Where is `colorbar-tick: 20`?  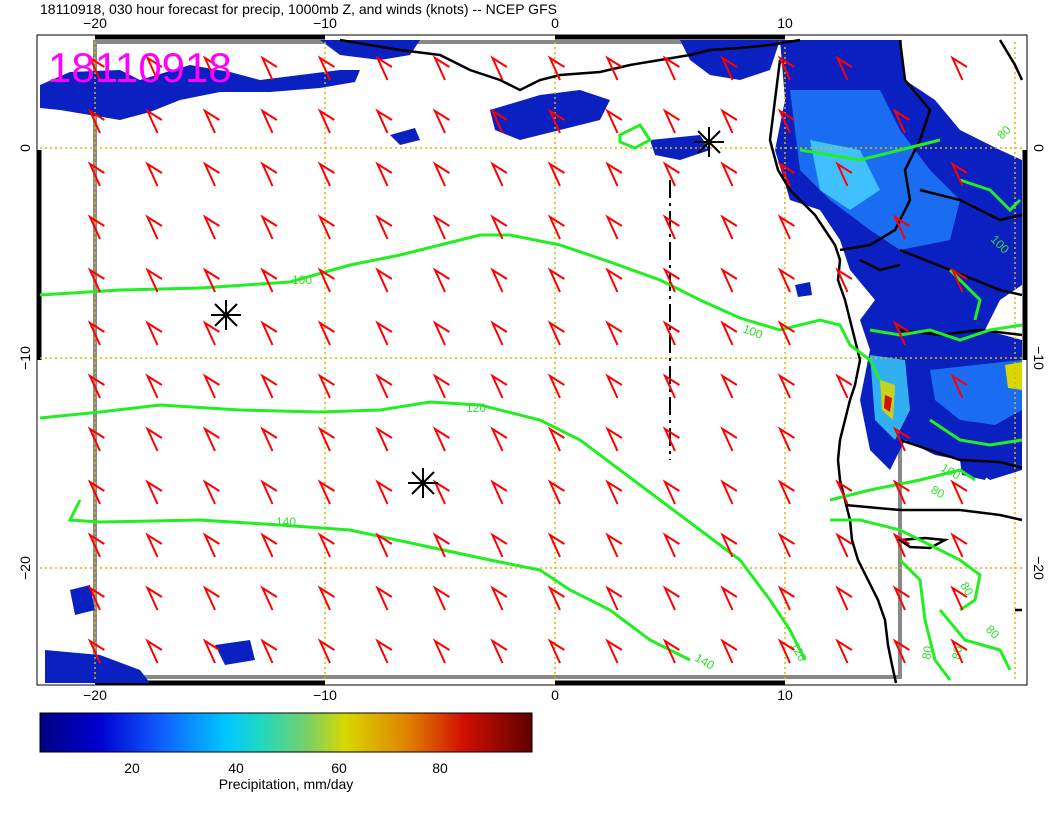
colorbar-tick: 20 is located at coordinates (132, 768).